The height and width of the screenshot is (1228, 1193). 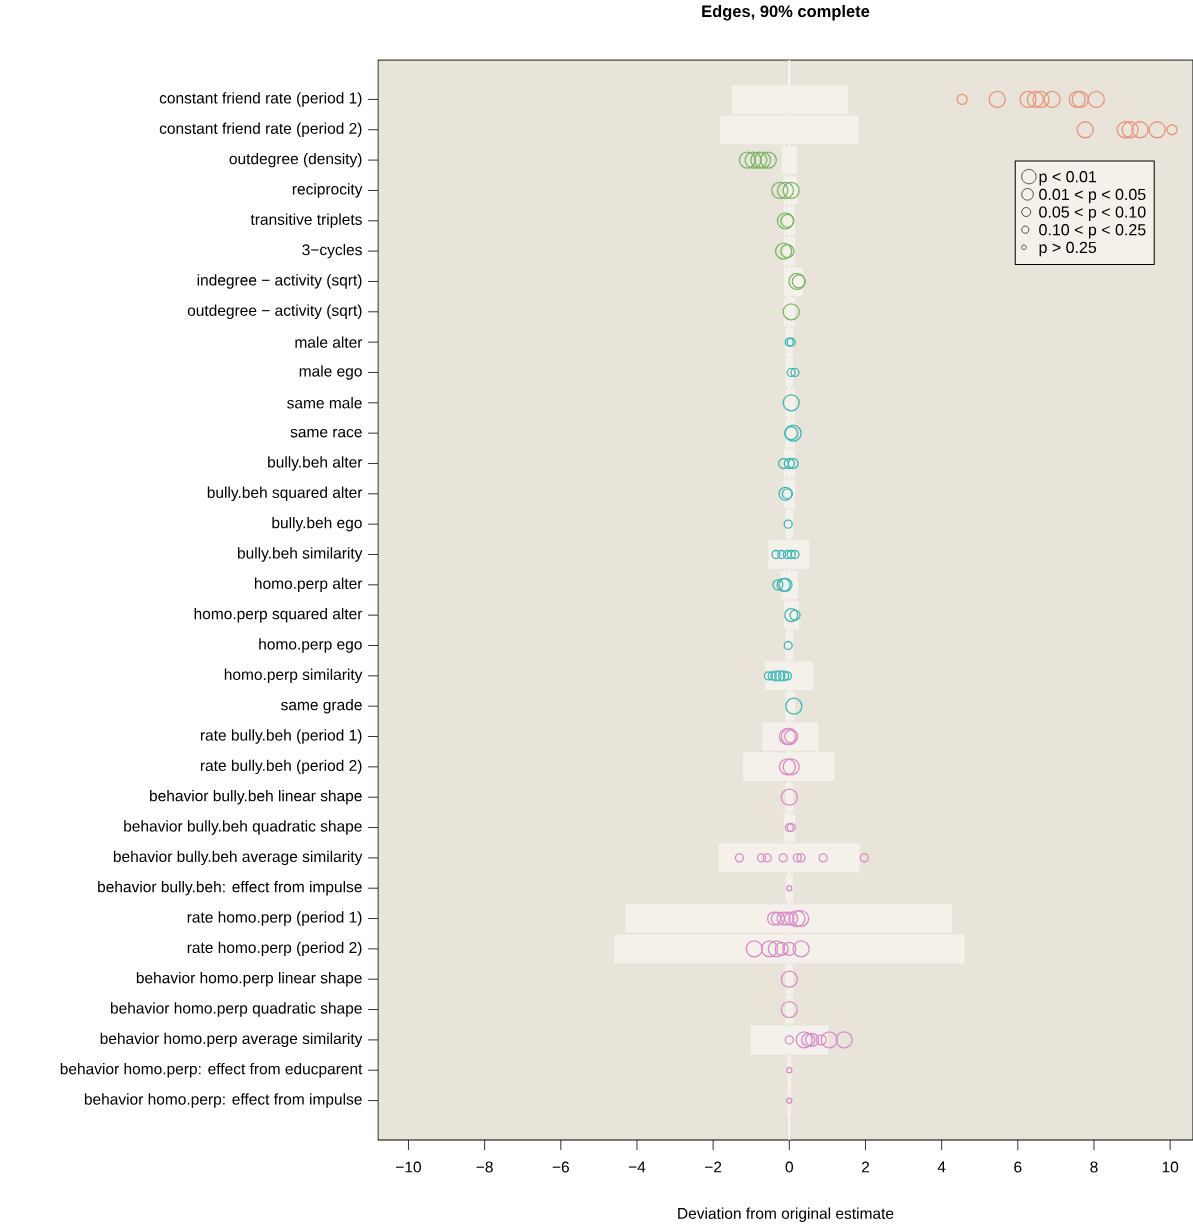 What do you see at coordinates (1170, 1167) in the screenshot?
I see `x-tick-label: 10` at bounding box center [1170, 1167].